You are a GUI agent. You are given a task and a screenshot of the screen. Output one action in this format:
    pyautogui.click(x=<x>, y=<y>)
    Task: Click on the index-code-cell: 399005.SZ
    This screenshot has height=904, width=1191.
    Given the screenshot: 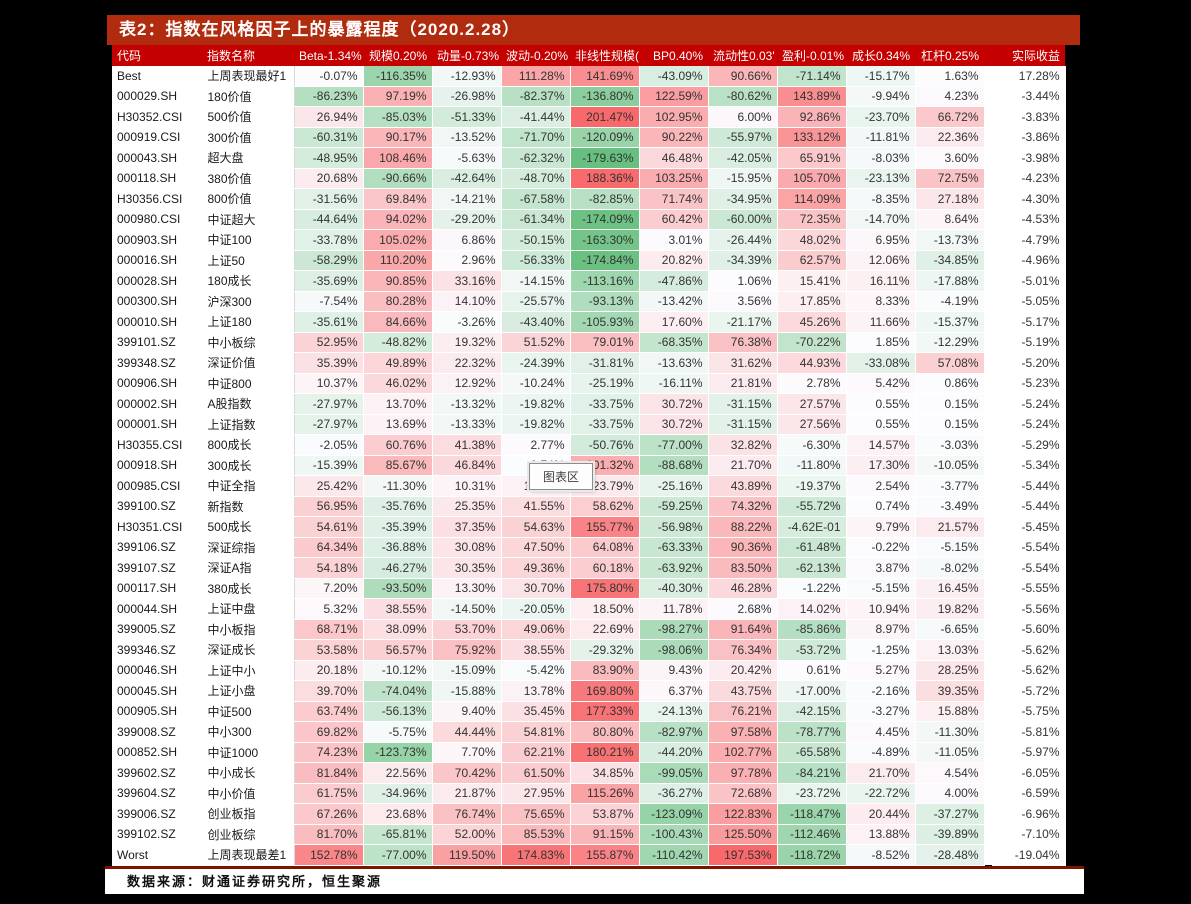 What is the action you would take?
    pyautogui.click(x=157, y=629)
    